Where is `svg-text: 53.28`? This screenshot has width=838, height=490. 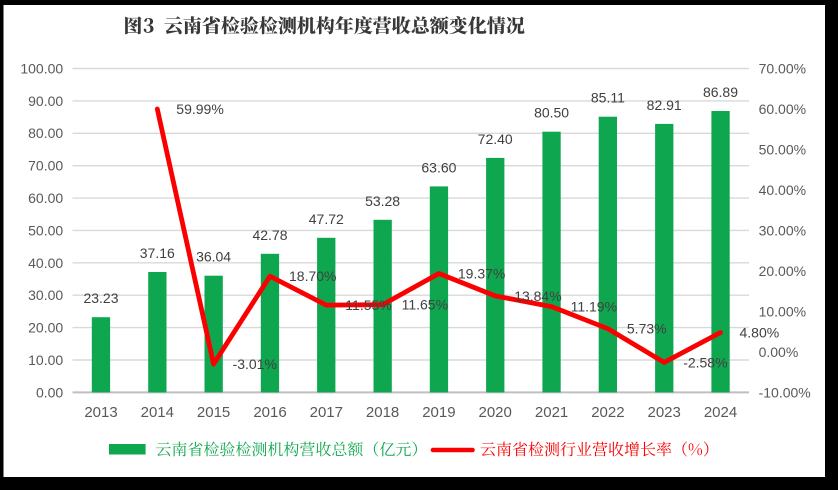 svg-text: 53.28 is located at coordinates (382, 201).